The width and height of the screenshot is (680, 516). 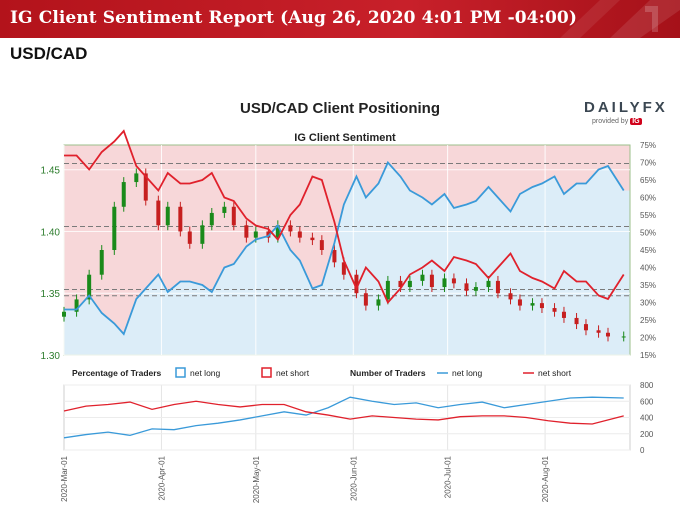 What do you see at coordinates (648, 338) in the screenshot?
I see `y-right-tick-1: 20%` at bounding box center [648, 338].